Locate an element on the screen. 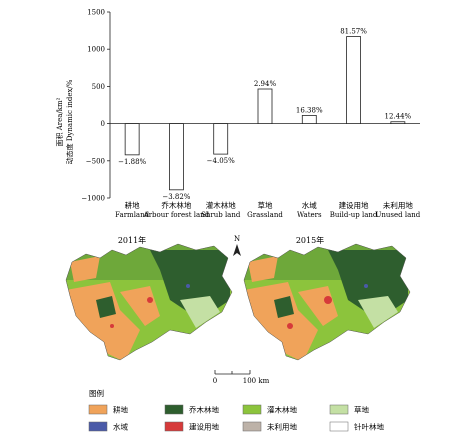 The width and height of the screenshot is (474, 434). map-2011 is located at coordinates (149, 302).